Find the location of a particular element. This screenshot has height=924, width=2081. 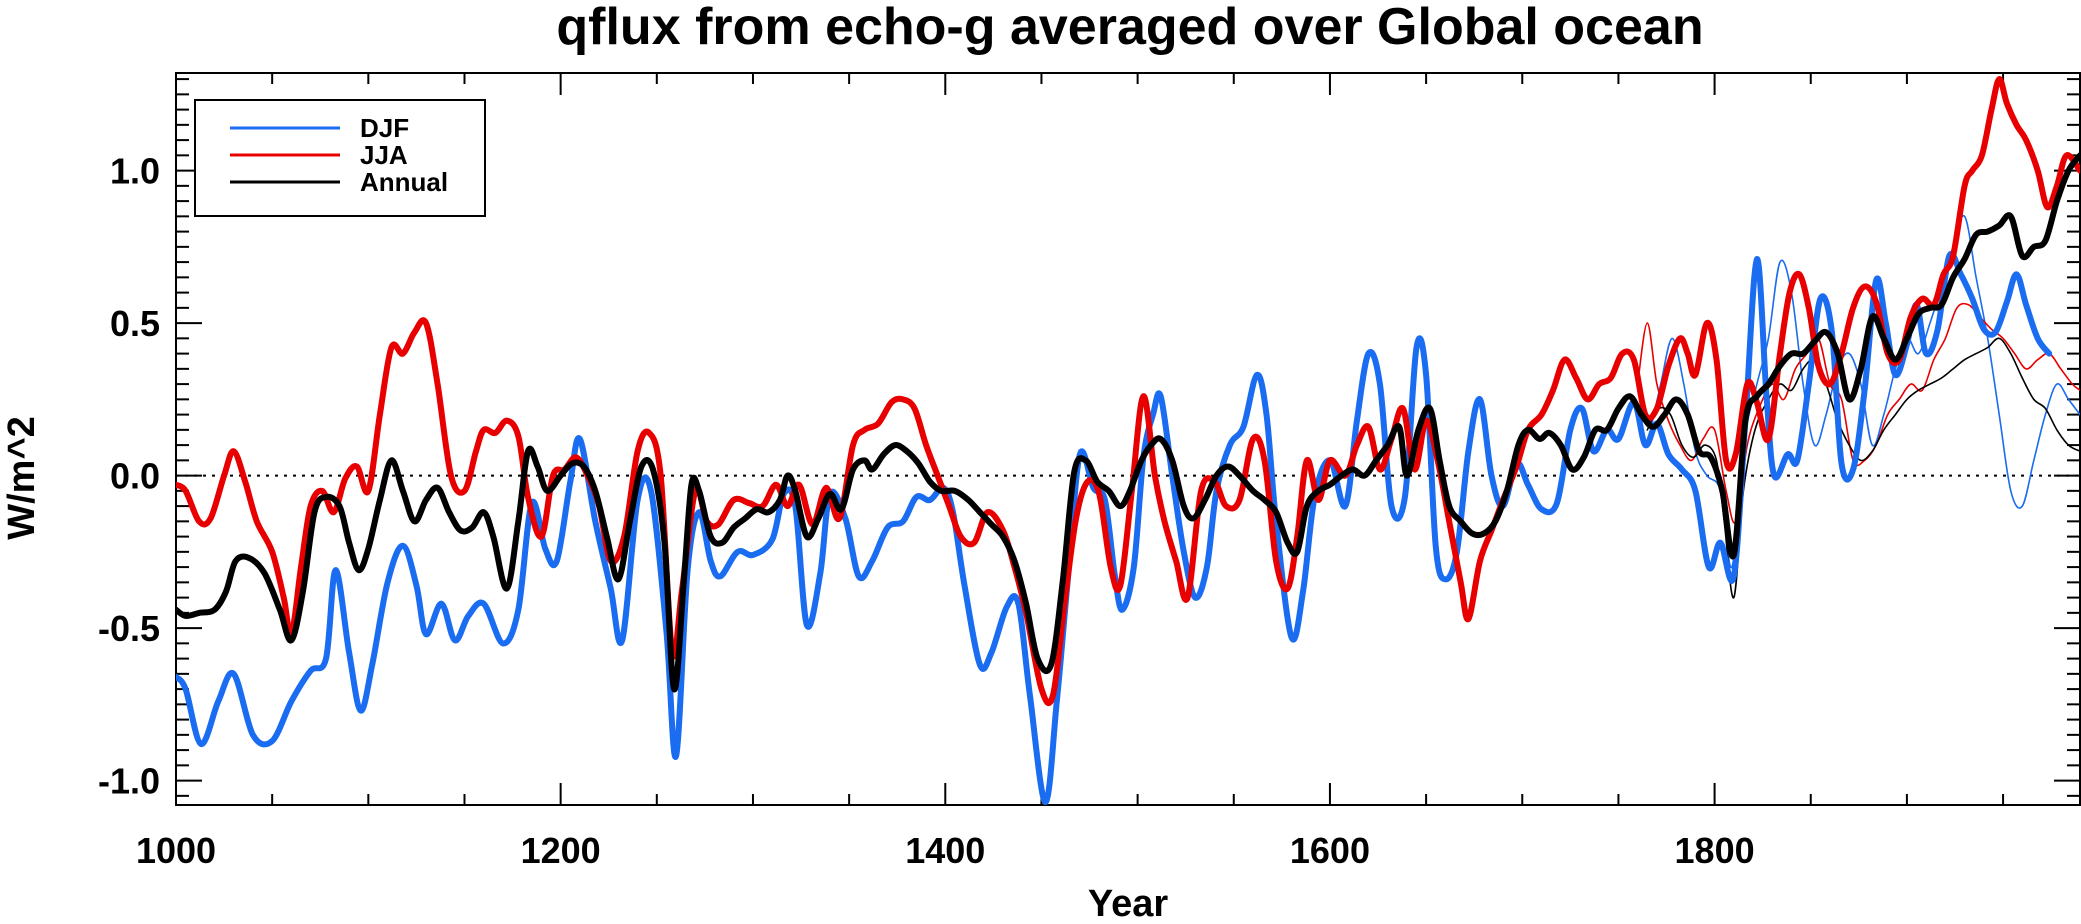

y-tick-label: -0.5 is located at coordinates (129, 628).